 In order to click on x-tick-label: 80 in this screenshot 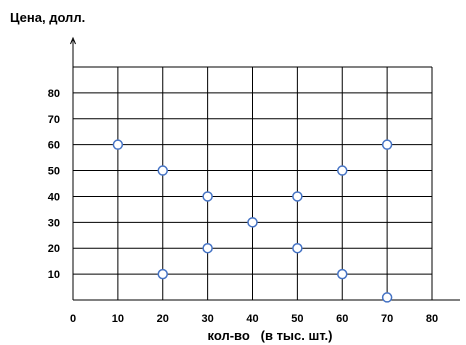, I will do `click(432, 319)`.